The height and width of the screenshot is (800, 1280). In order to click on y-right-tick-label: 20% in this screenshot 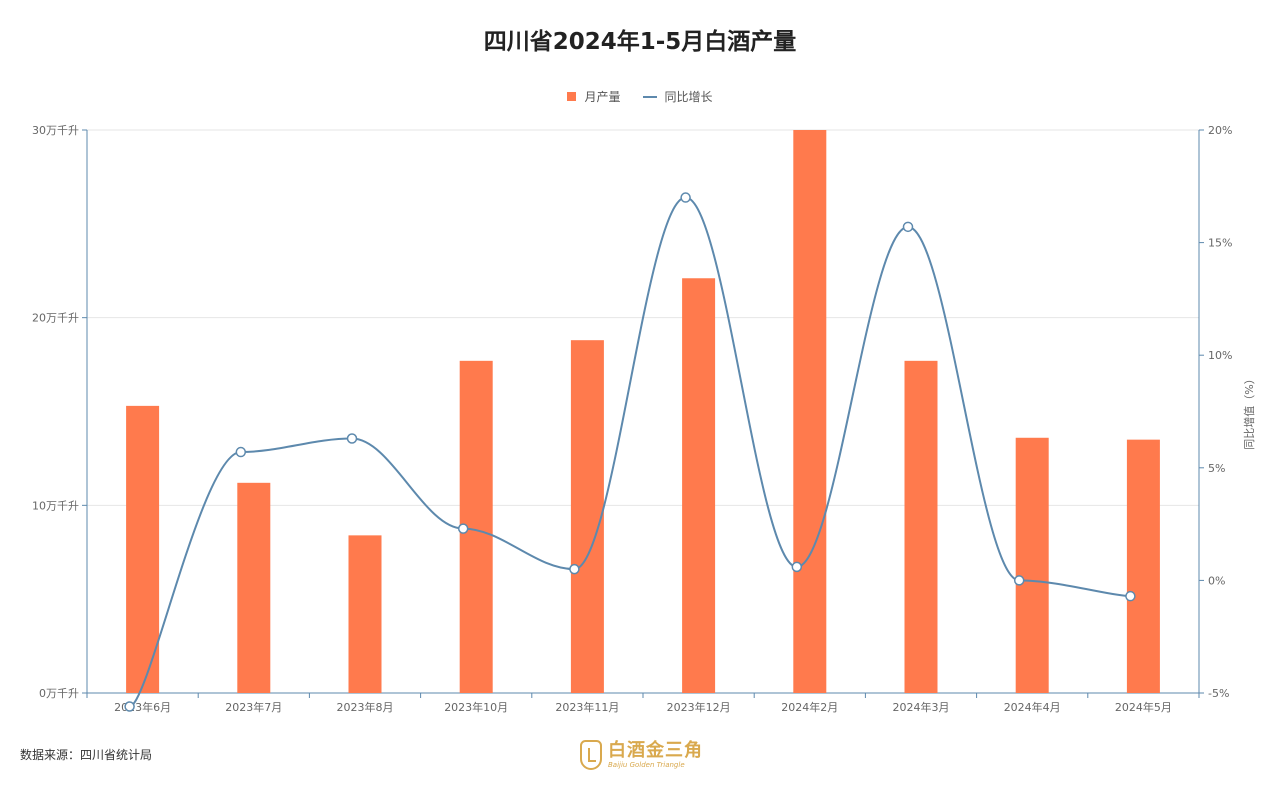, I will do `click(1220, 130)`.